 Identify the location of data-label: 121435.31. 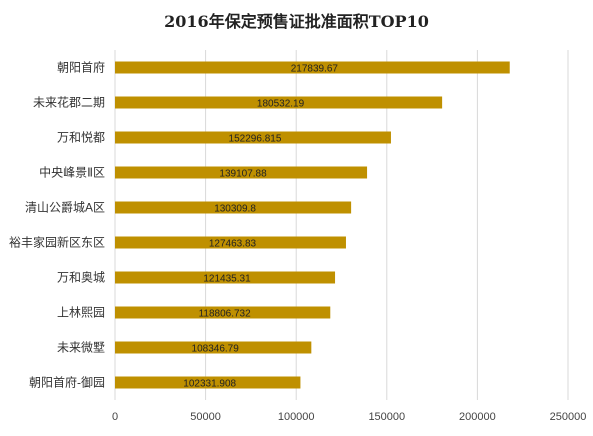
(227, 279).